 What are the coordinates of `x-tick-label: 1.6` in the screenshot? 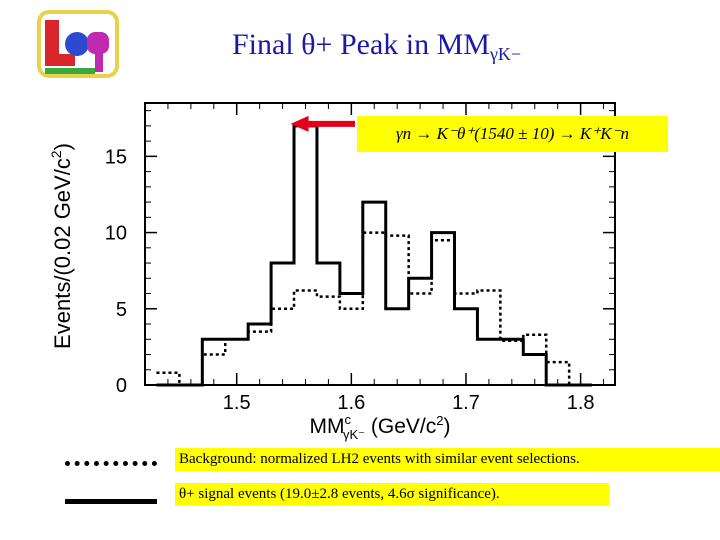 It's located at (351, 403).